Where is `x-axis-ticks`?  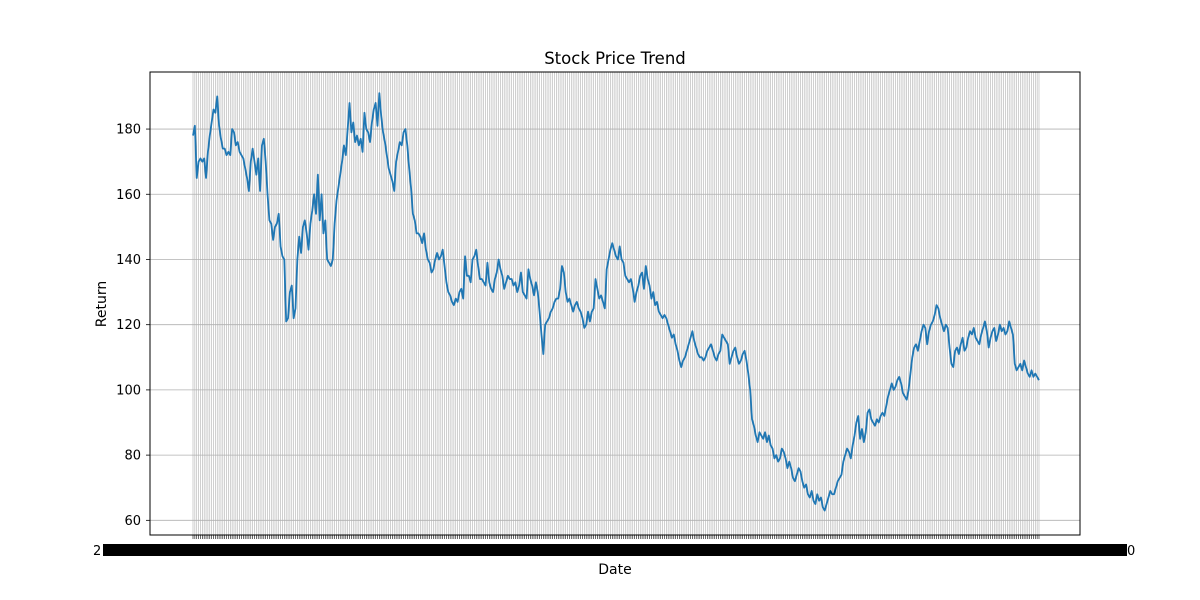 x-axis-ticks is located at coordinates (615, 545).